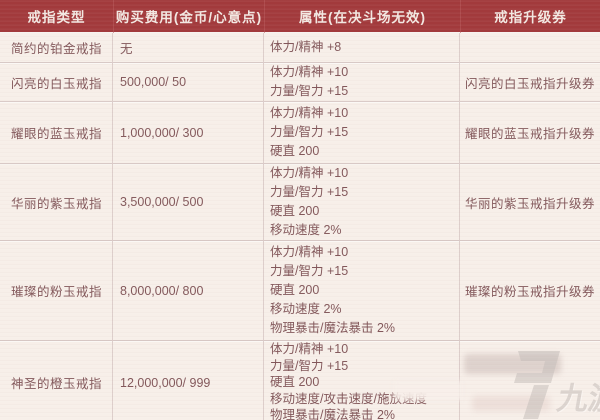 The image size is (600, 420). What do you see at coordinates (530, 201) in the screenshot?
I see `ticket-cell: 华丽的紫玉戒指升级券` at bounding box center [530, 201].